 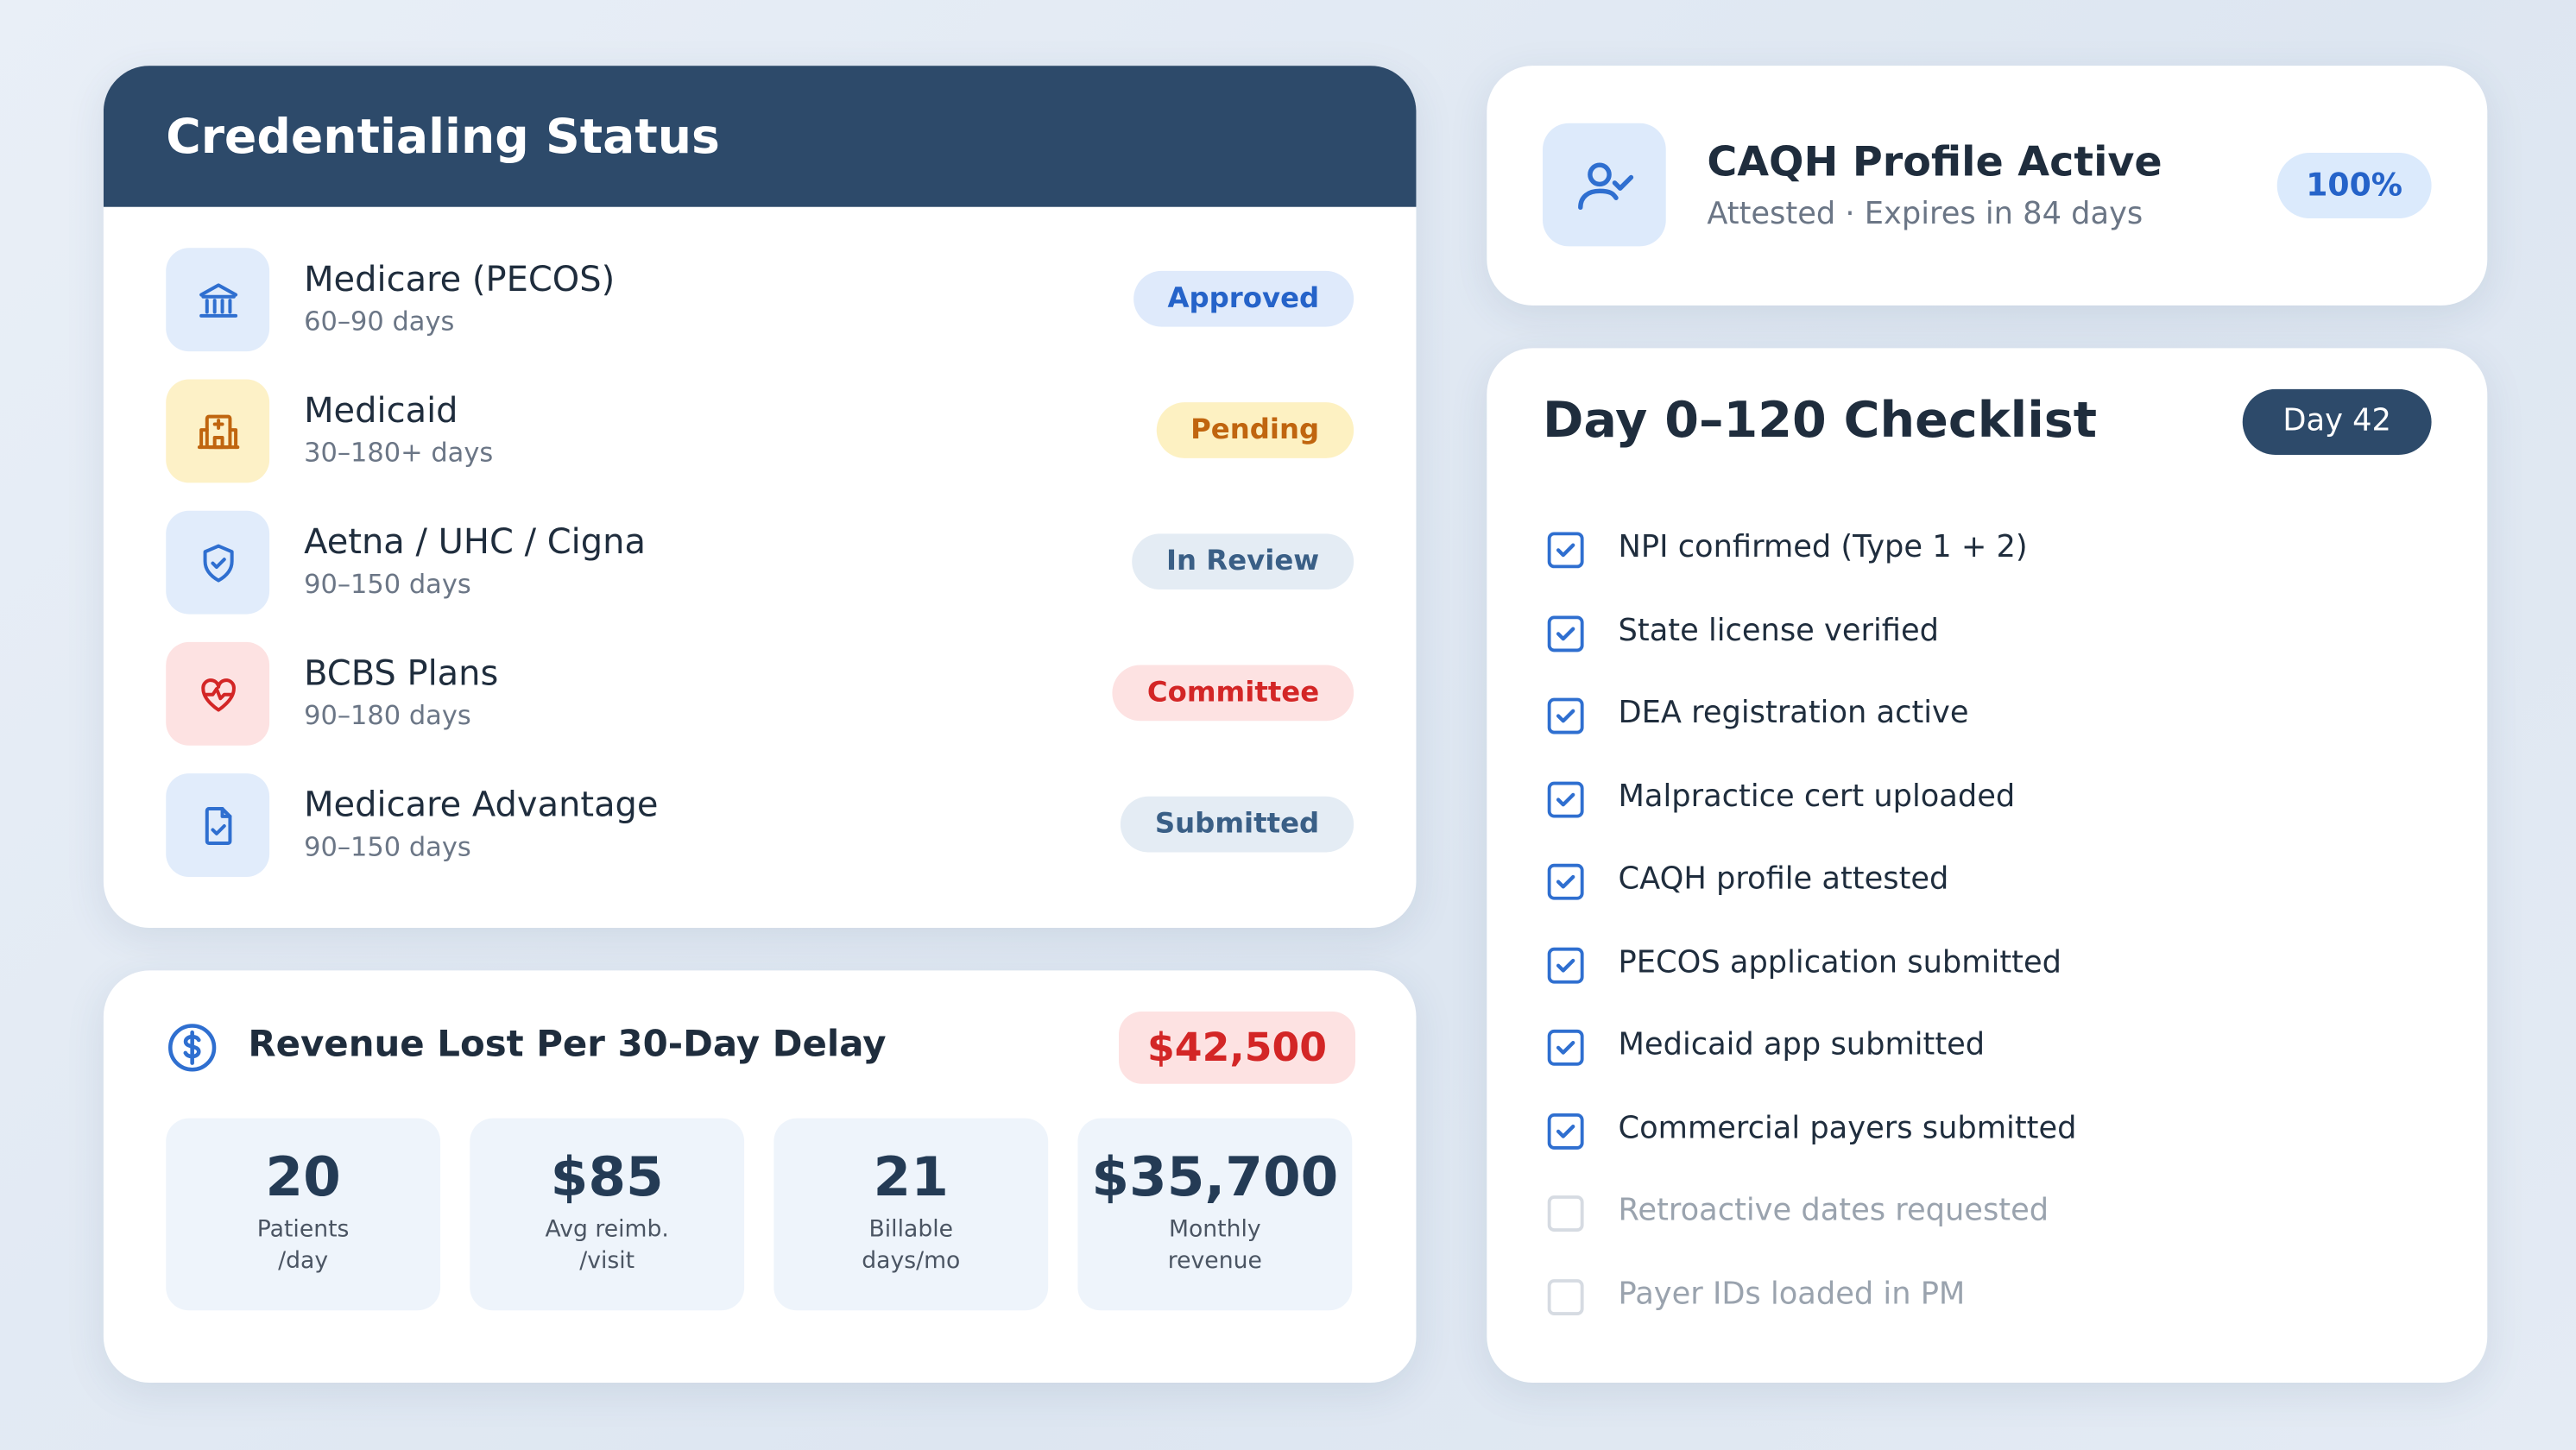 I want to click on checklist-item: CAQH profile attested, so click(x=1783, y=879).